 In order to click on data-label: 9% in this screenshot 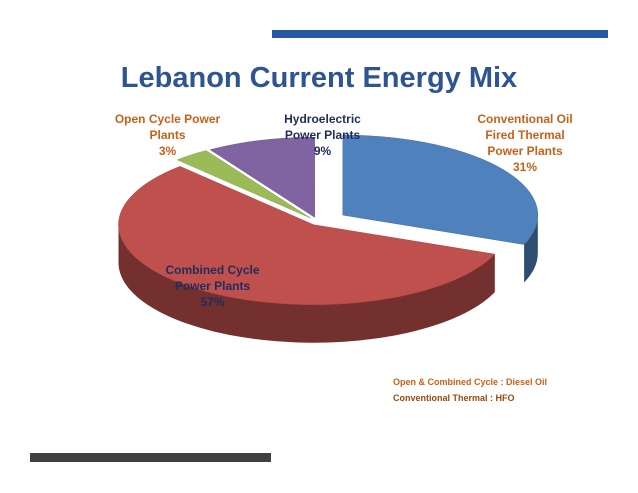, I will do `click(322, 151)`.